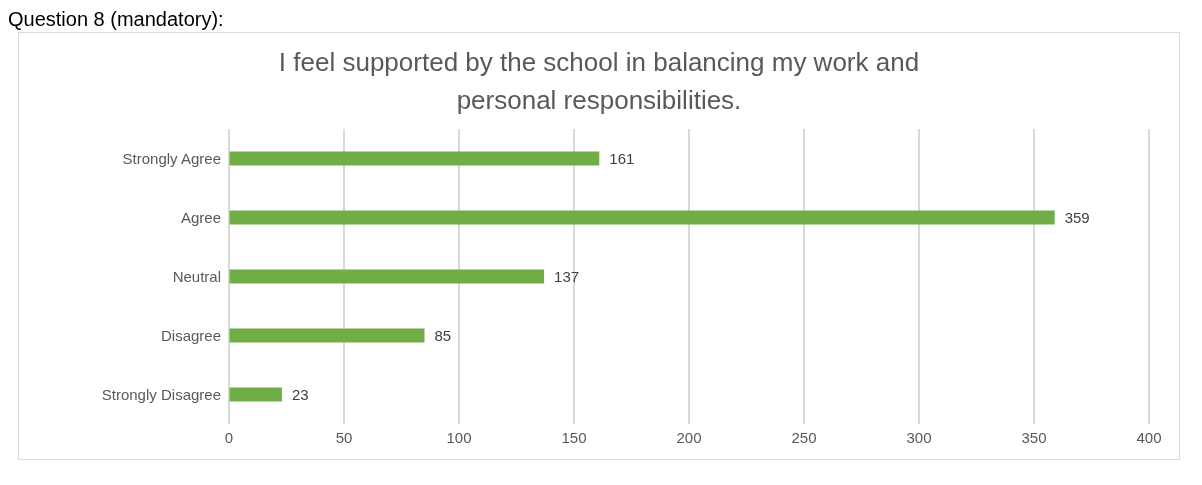  What do you see at coordinates (919, 437) in the screenshot?
I see `x-tick-label: 300` at bounding box center [919, 437].